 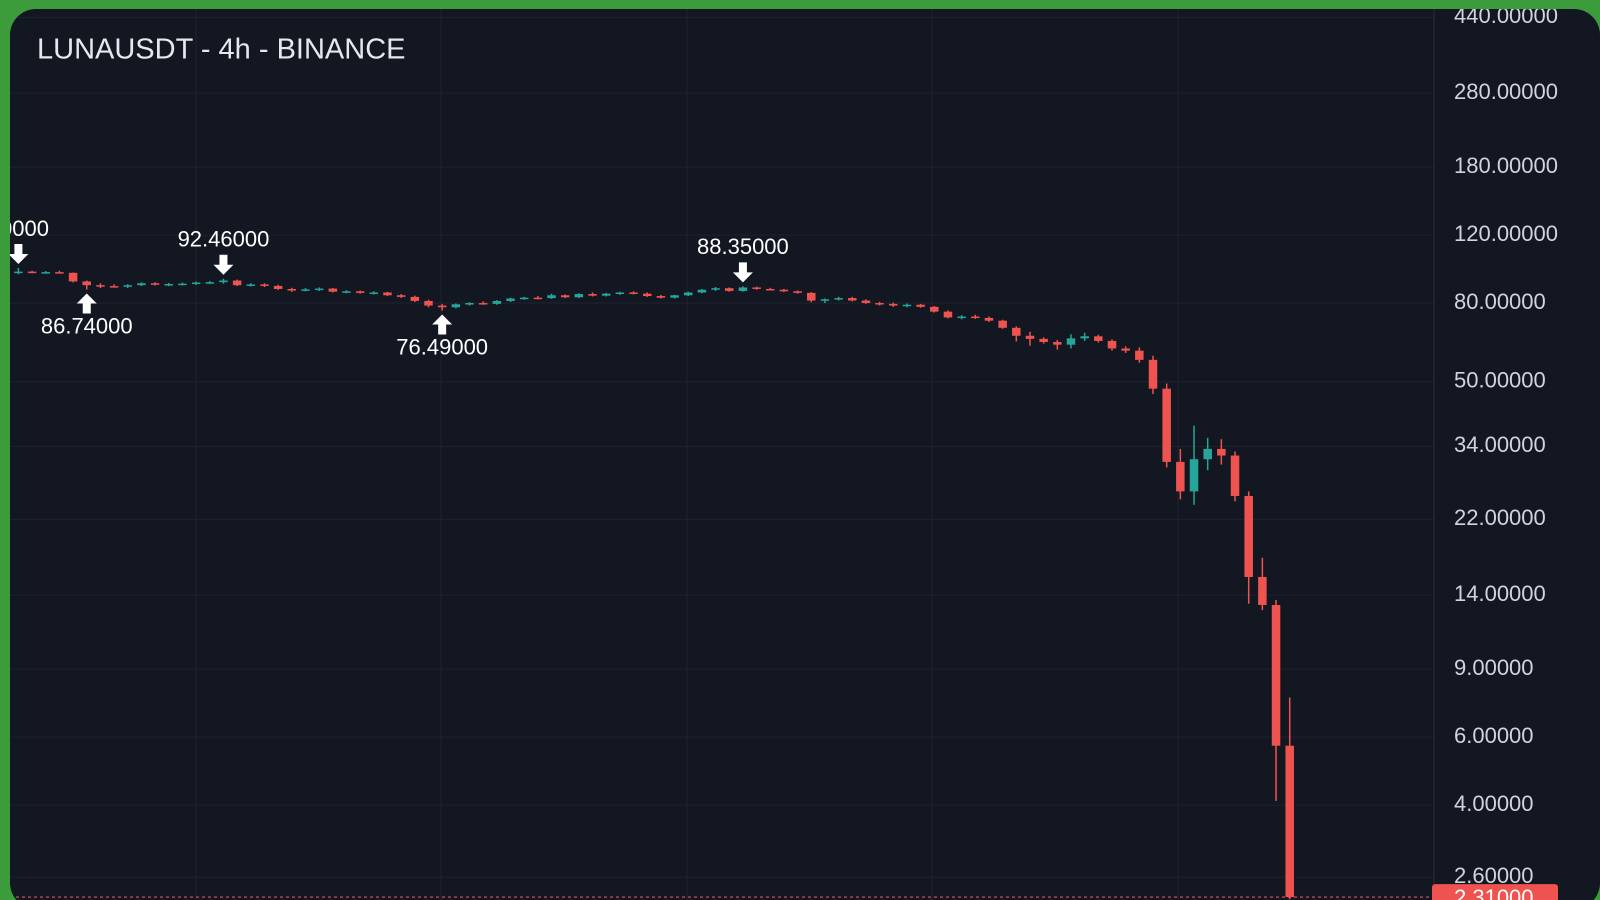 I want to click on y-tick-label: 34.00000, so click(x=1500, y=444).